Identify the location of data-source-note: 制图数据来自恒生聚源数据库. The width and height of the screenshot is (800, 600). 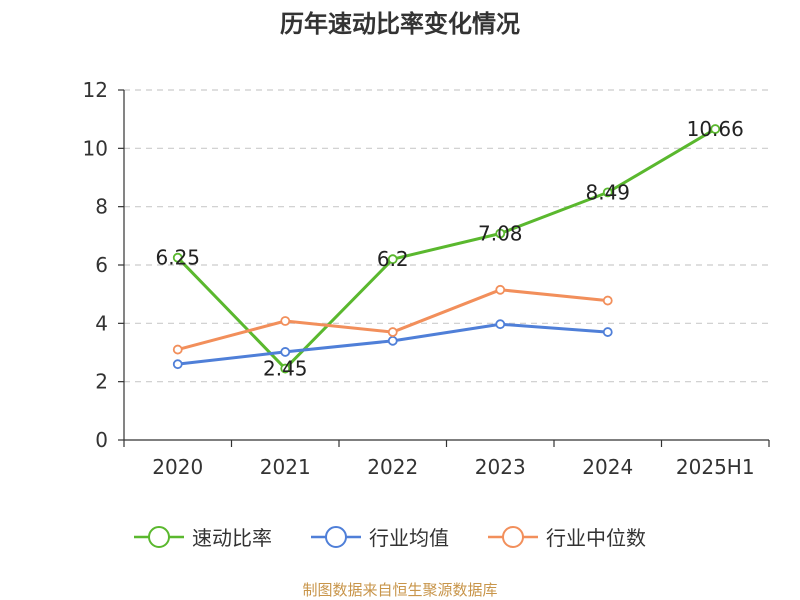
(399, 590).